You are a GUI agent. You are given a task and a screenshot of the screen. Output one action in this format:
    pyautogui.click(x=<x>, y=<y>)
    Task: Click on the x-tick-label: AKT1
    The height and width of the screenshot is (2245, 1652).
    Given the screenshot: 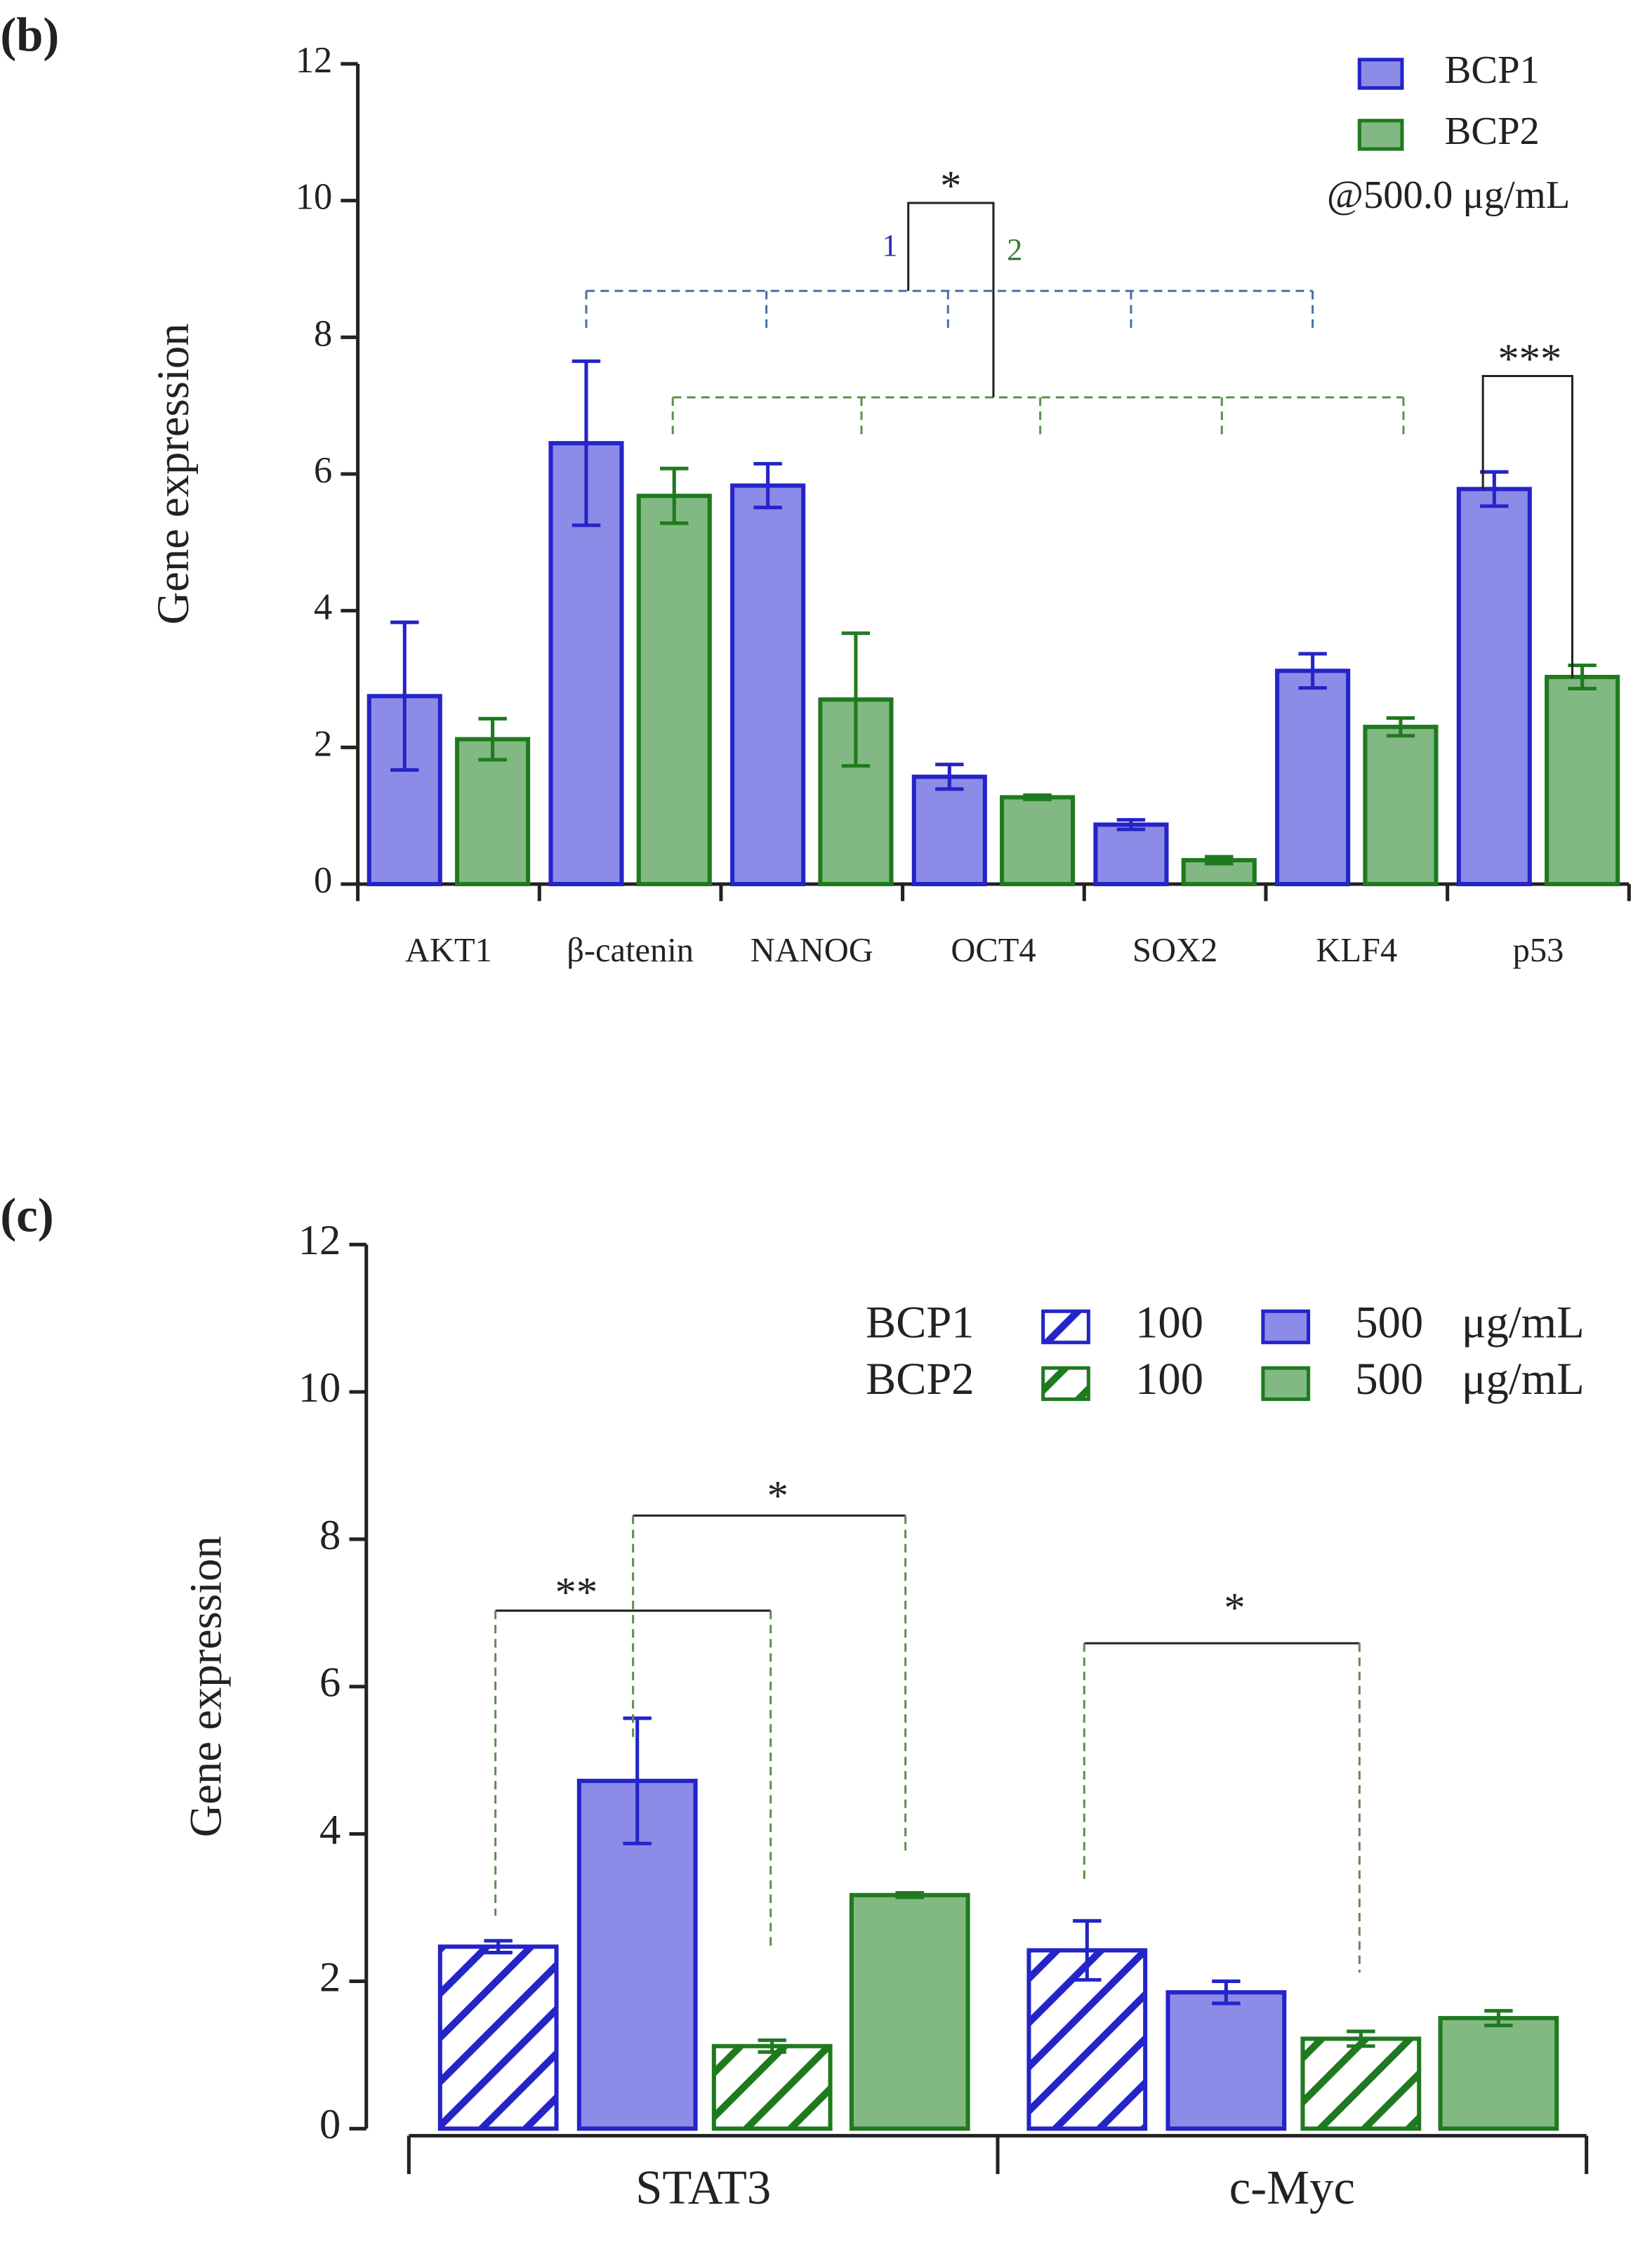 What is the action you would take?
    pyautogui.click(x=448, y=950)
    